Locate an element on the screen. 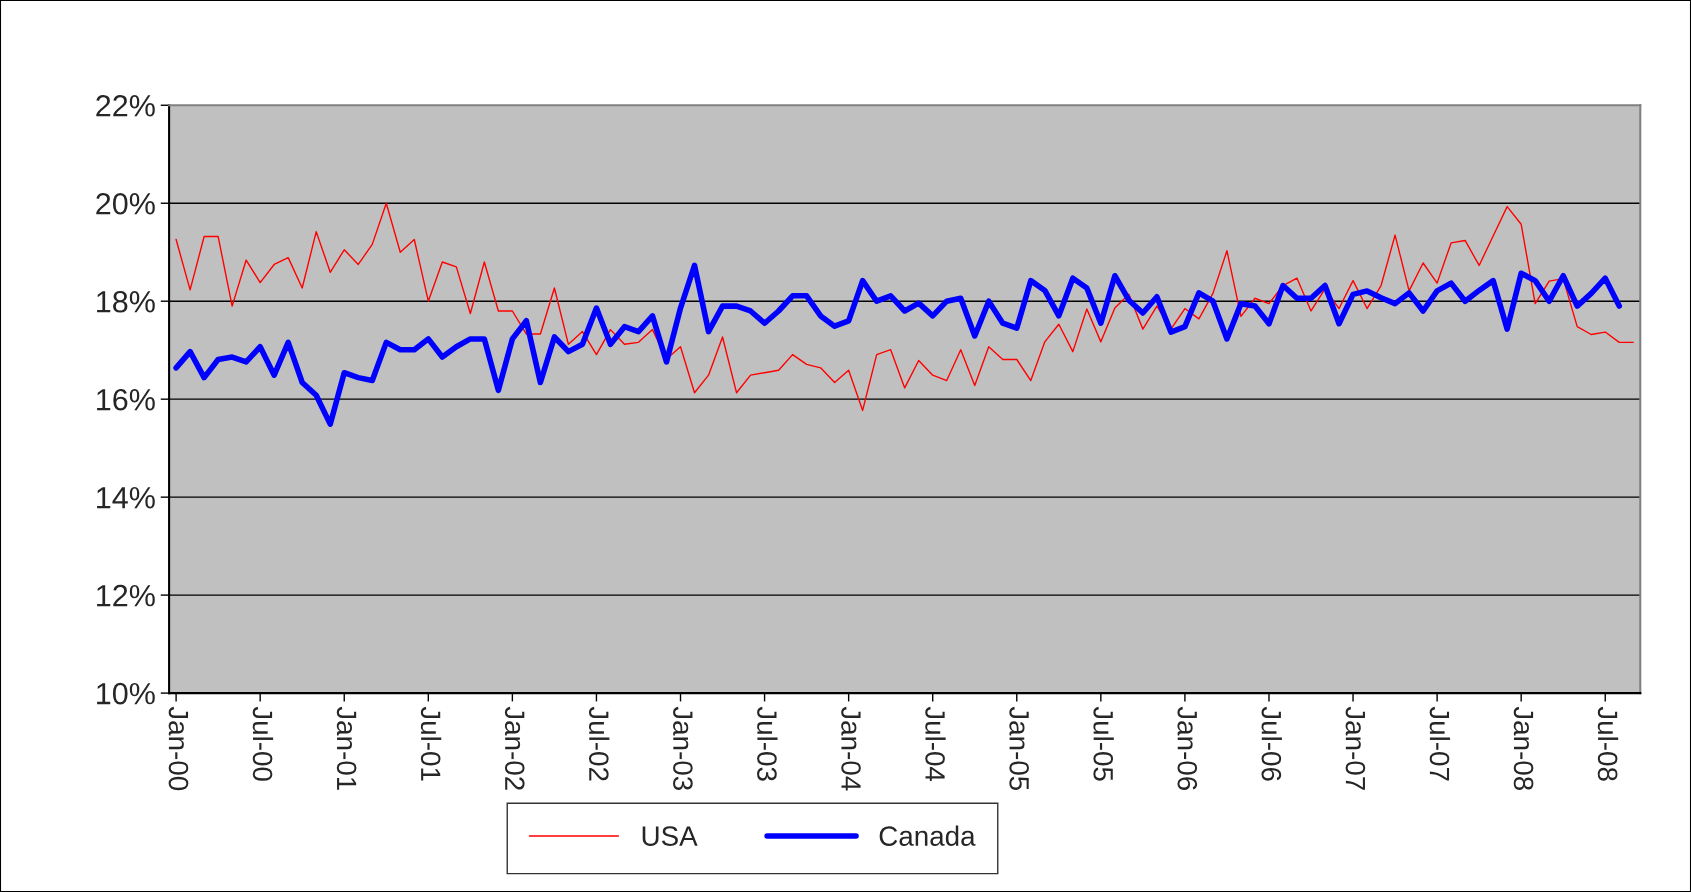 The height and width of the screenshot is (892, 1691). y-tick-label: 10% is located at coordinates (126, 693).